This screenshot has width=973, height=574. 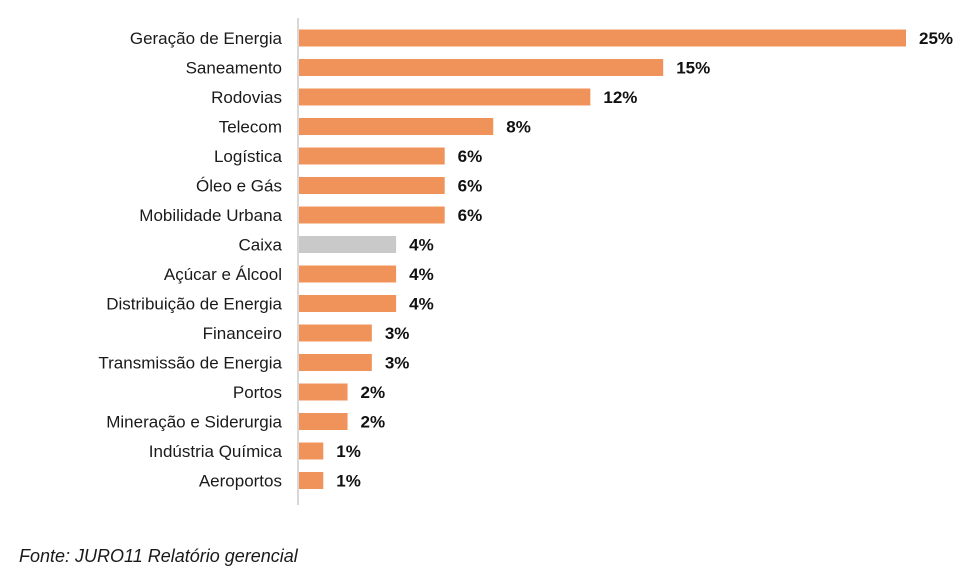 I want to click on bar-mobilidade-urbana, so click(x=372, y=215).